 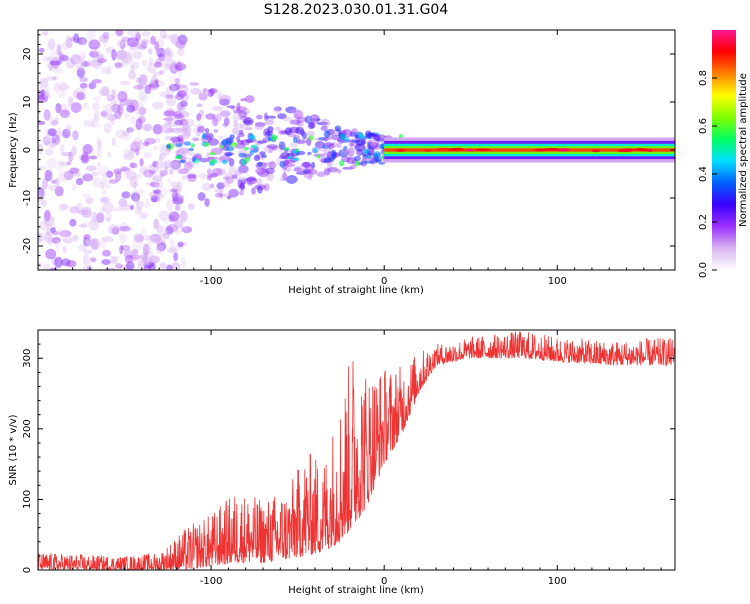 What do you see at coordinates (707, 174) in the screenshot?
I see `colorbar-ticks: 0.0 0.2 0.4 0.6 0.8` at bounding box center [707, 174].